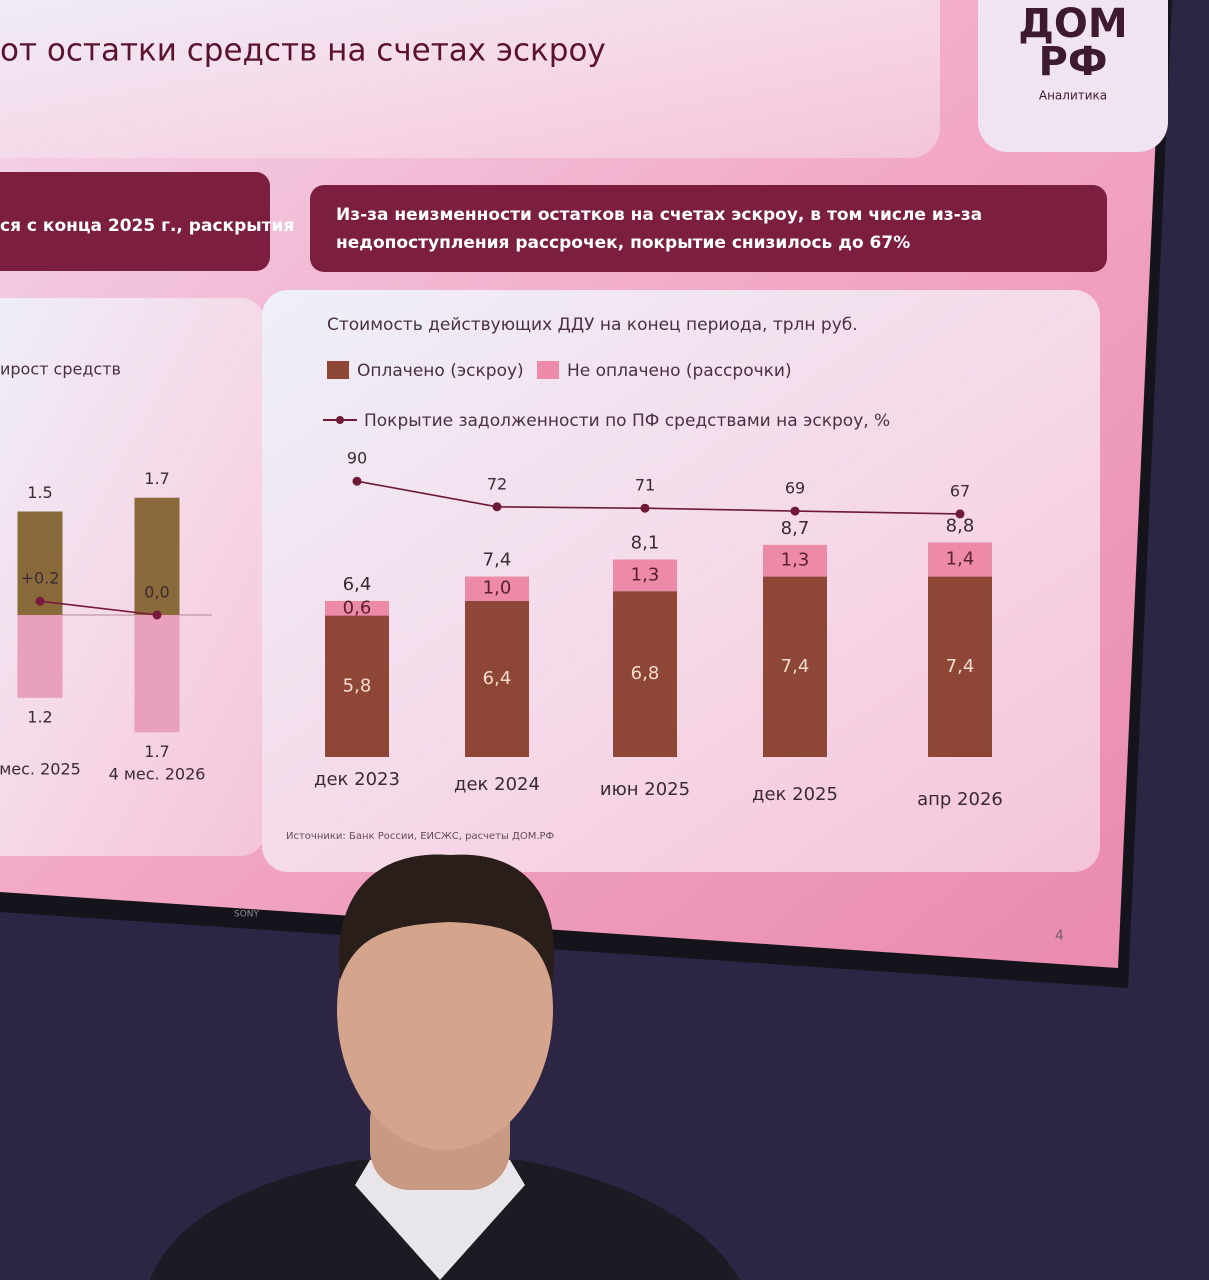 This screenshot has height=1280, width=1209. I want to click on total-label: 8,1, so click(645, 542).